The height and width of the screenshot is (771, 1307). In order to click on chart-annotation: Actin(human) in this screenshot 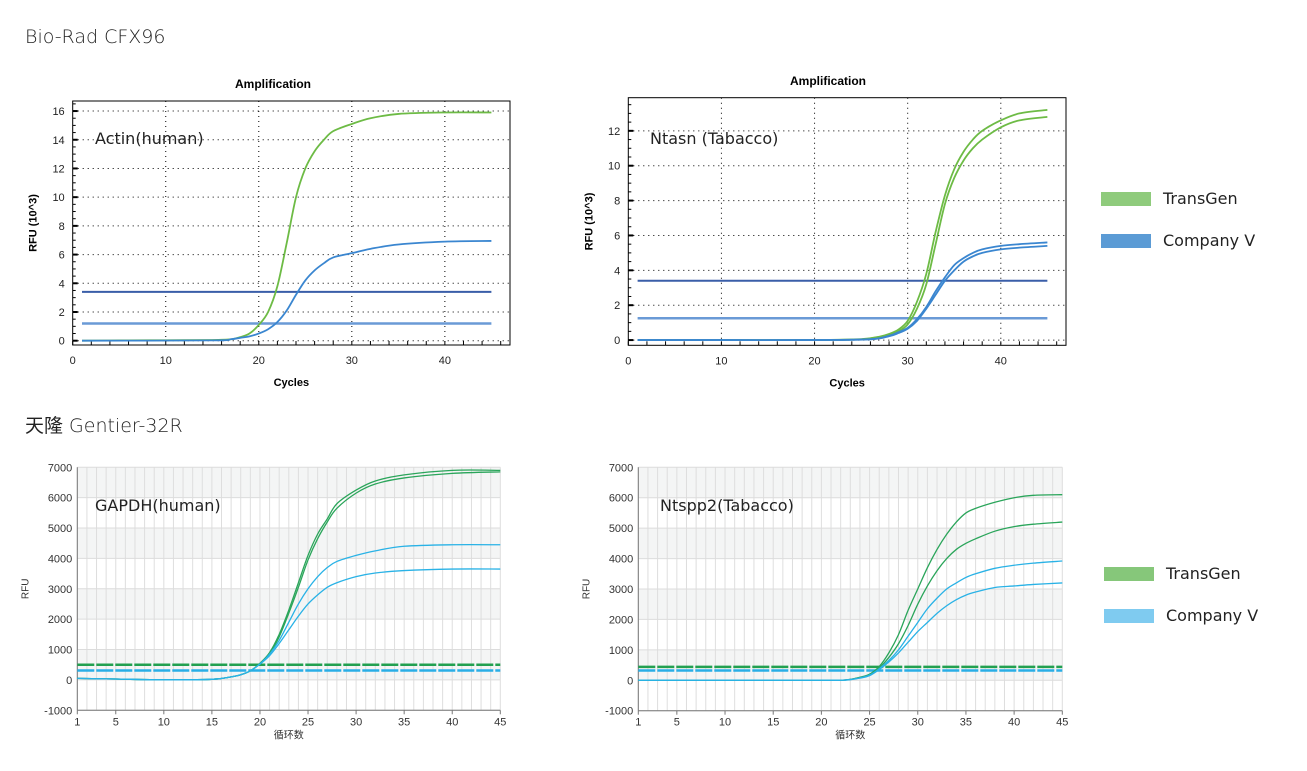, I will do `click(149, 138)`.